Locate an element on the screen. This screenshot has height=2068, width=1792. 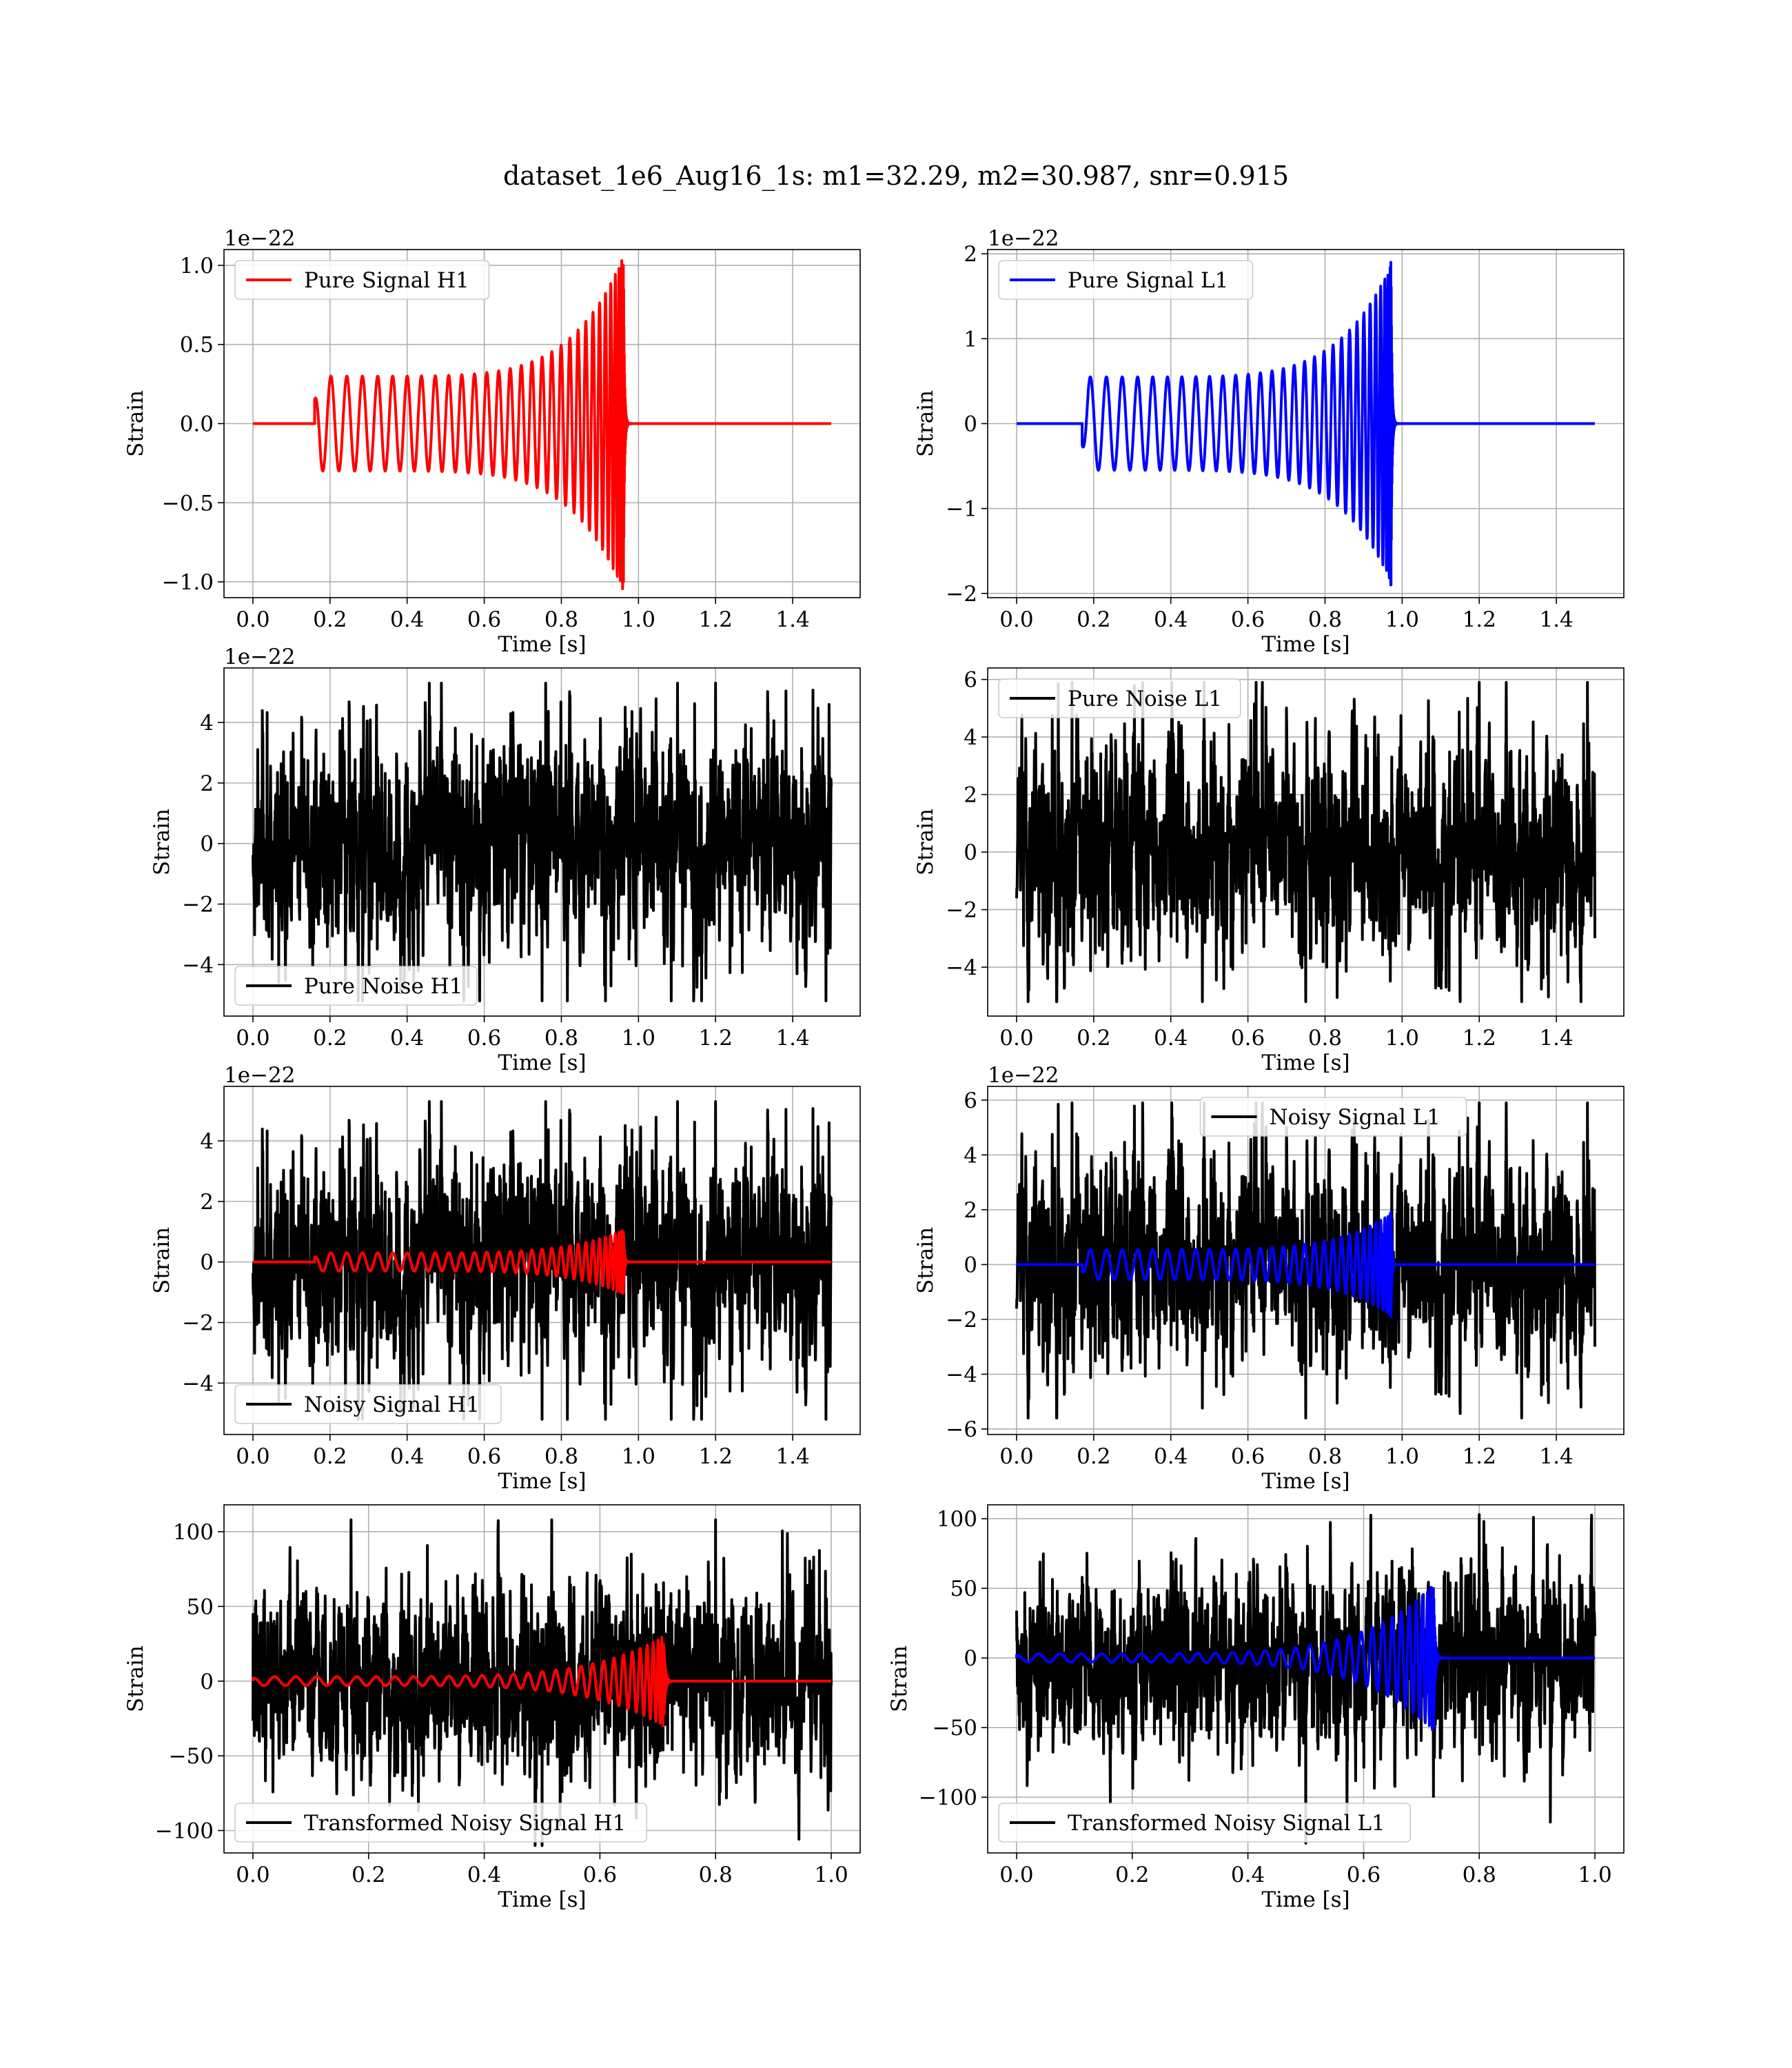
y-tick-label: −50 is located at coordinates (955, 1728).